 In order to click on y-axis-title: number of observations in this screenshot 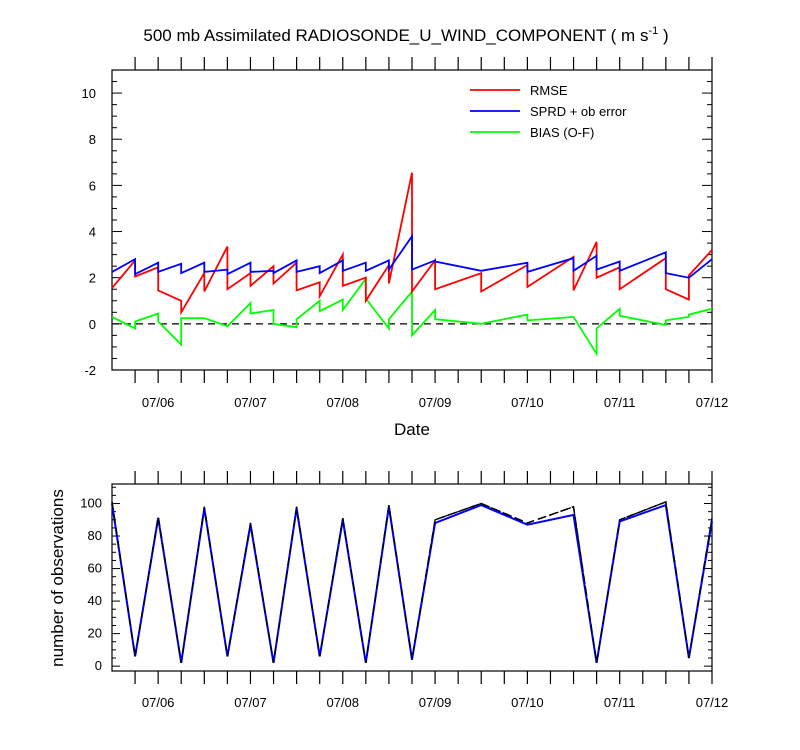, I will do `click(57, 578)`.